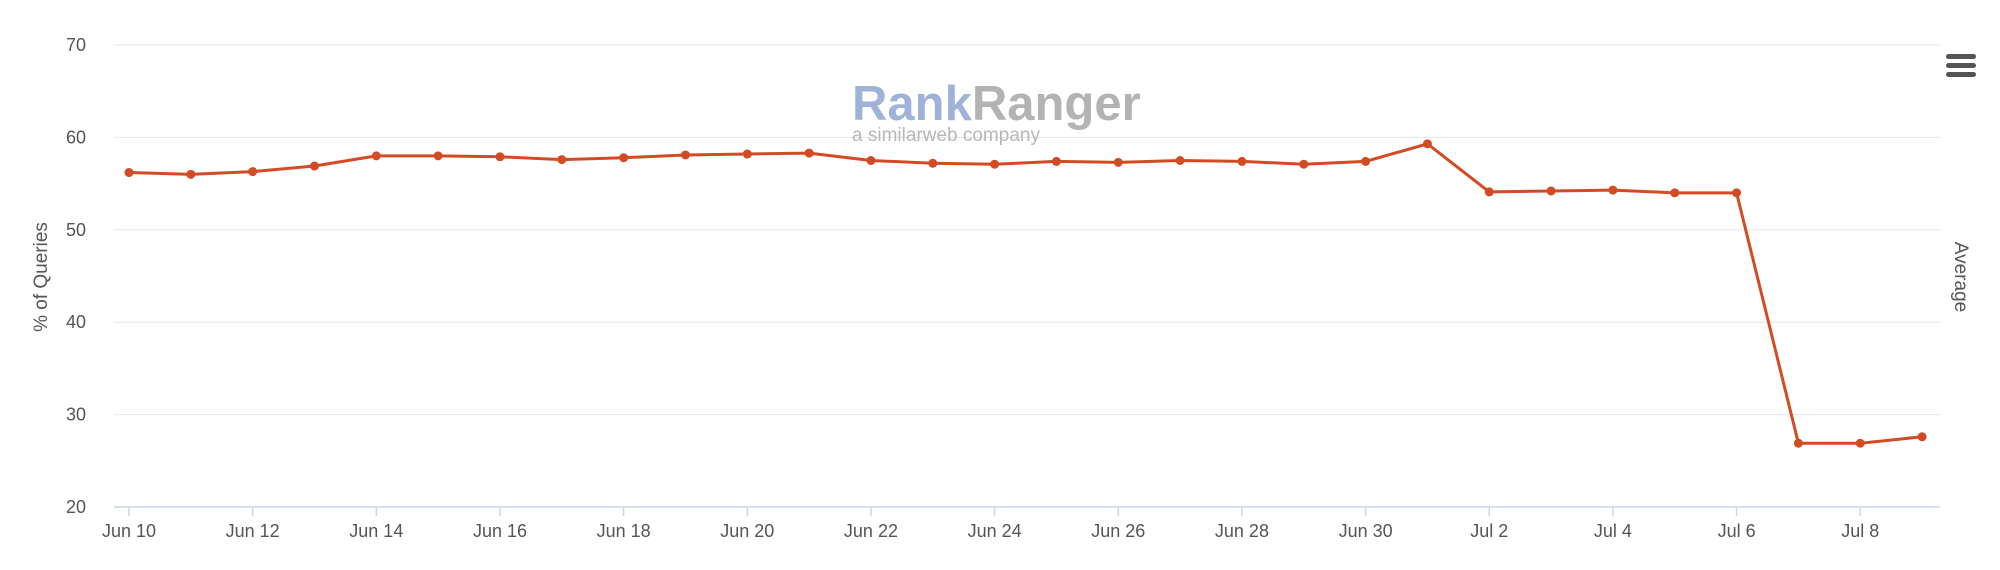  Describe the element at coordinates (76, 415) in the screenshot. I see `y-tick-label: 30` at that location.